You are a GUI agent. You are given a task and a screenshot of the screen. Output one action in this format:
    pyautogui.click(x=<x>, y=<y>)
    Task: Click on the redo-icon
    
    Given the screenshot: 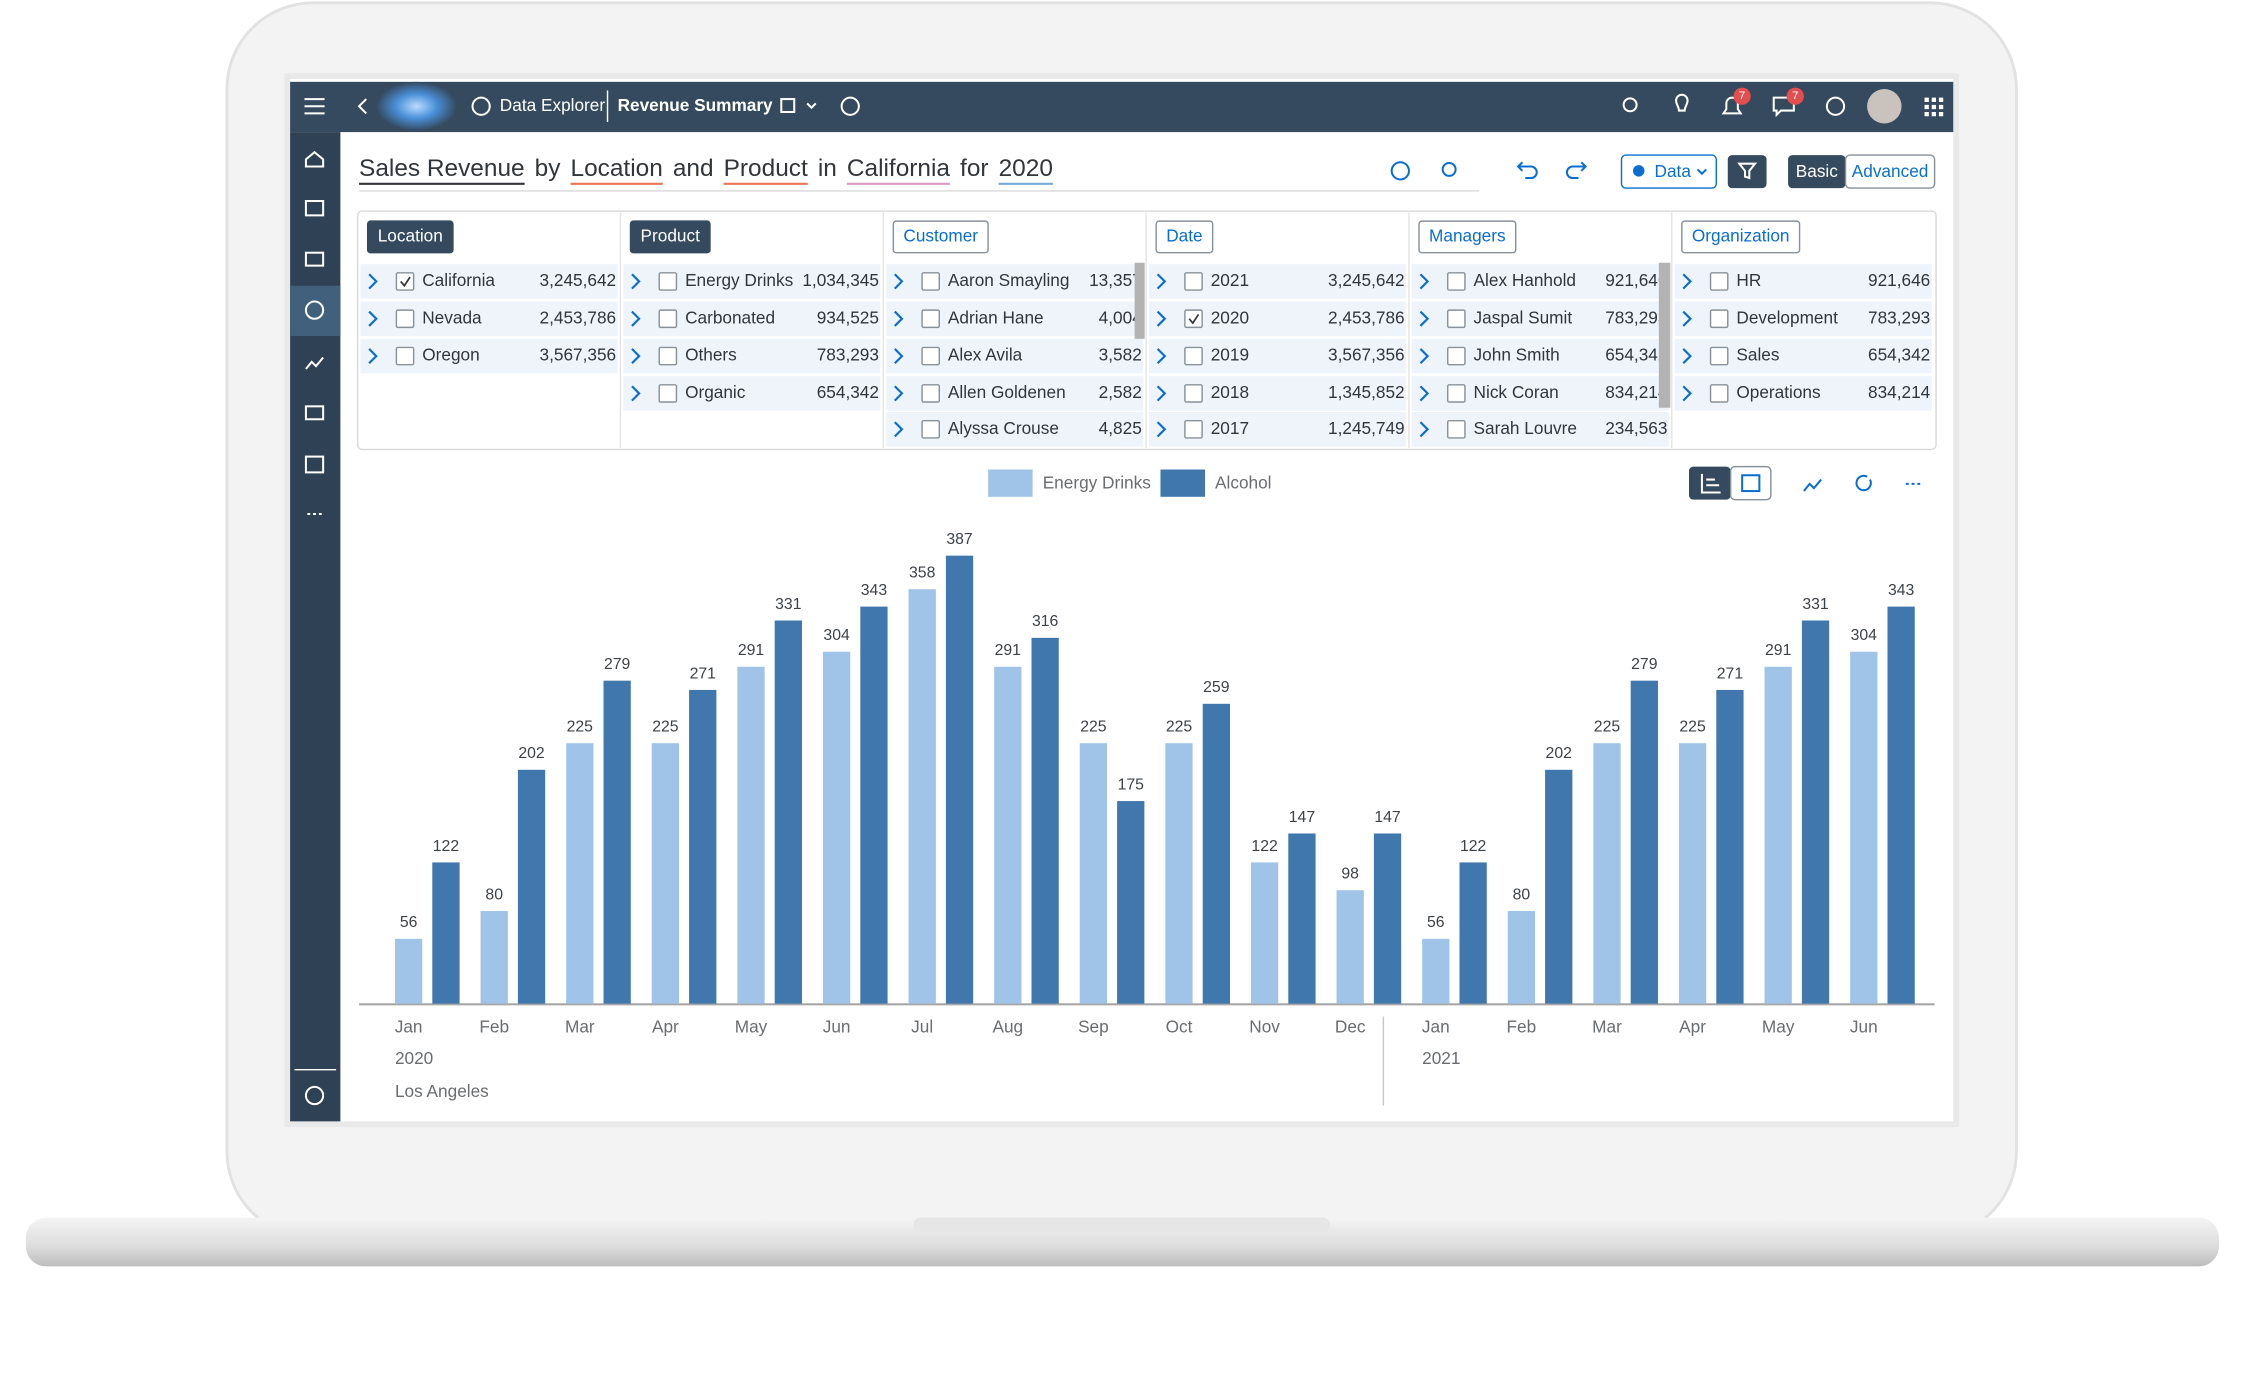 What is the action you would take?
    pyautogui.click(x=1576, y=170)
    